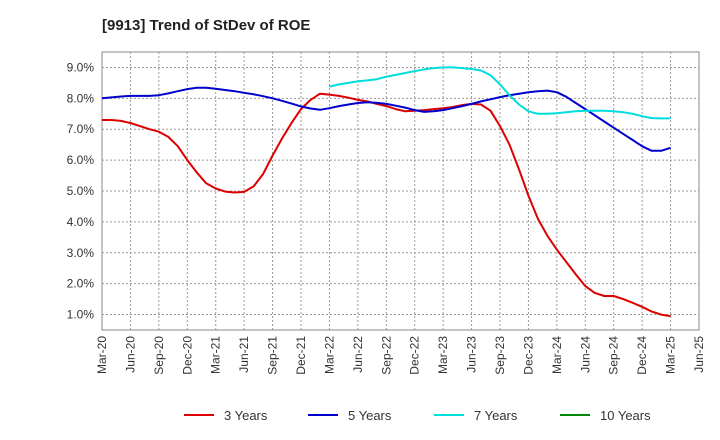  I want to click on legend-label: 3 Years, so click(246, 415).